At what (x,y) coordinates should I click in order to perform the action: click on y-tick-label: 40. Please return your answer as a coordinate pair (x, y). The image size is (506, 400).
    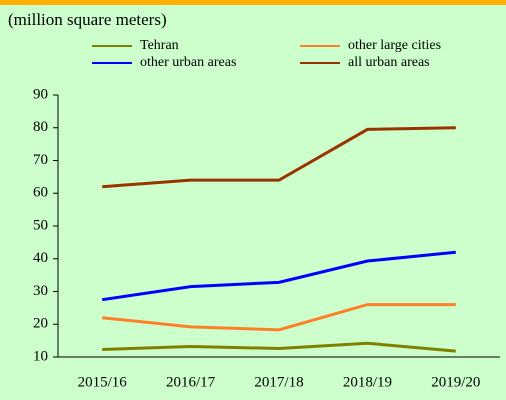
    Looking at the image, I should click on (40, 258).